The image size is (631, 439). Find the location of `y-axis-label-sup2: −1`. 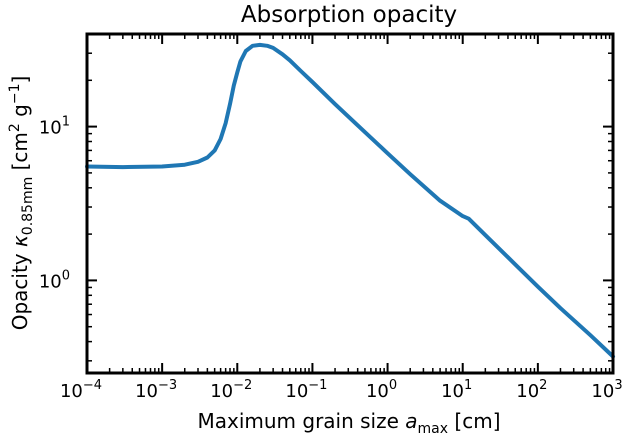

y-axis-label-sup2: −1 is located at coordinates (15, 94).